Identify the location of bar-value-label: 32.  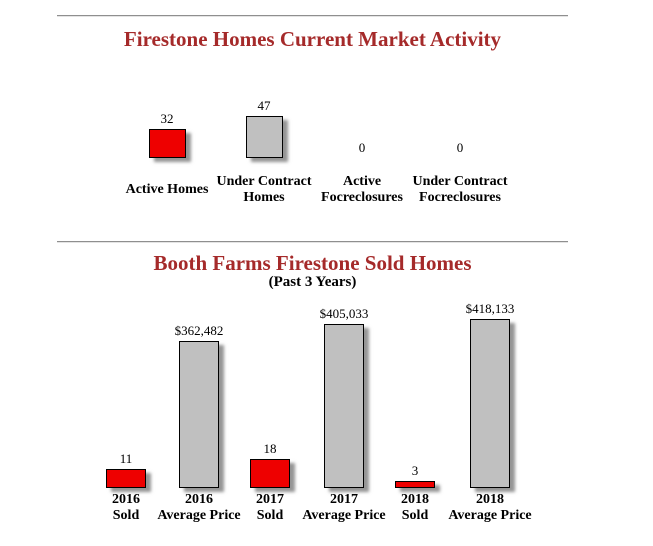
(167, 118).